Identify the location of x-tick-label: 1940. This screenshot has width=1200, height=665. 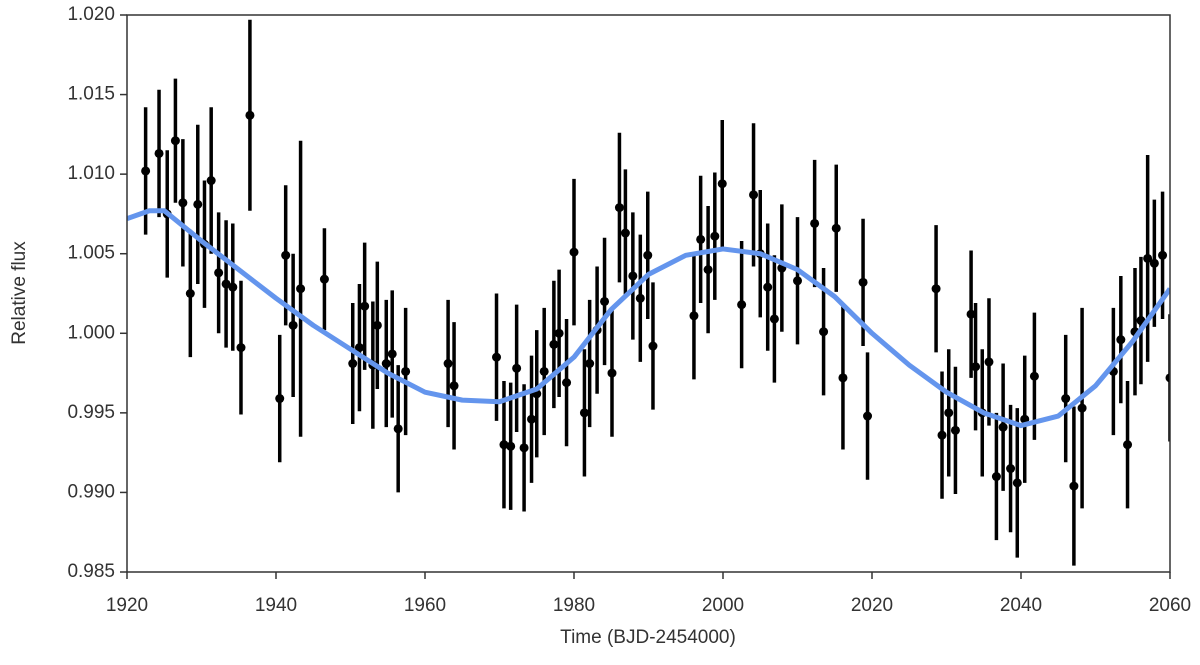
(276, 605).